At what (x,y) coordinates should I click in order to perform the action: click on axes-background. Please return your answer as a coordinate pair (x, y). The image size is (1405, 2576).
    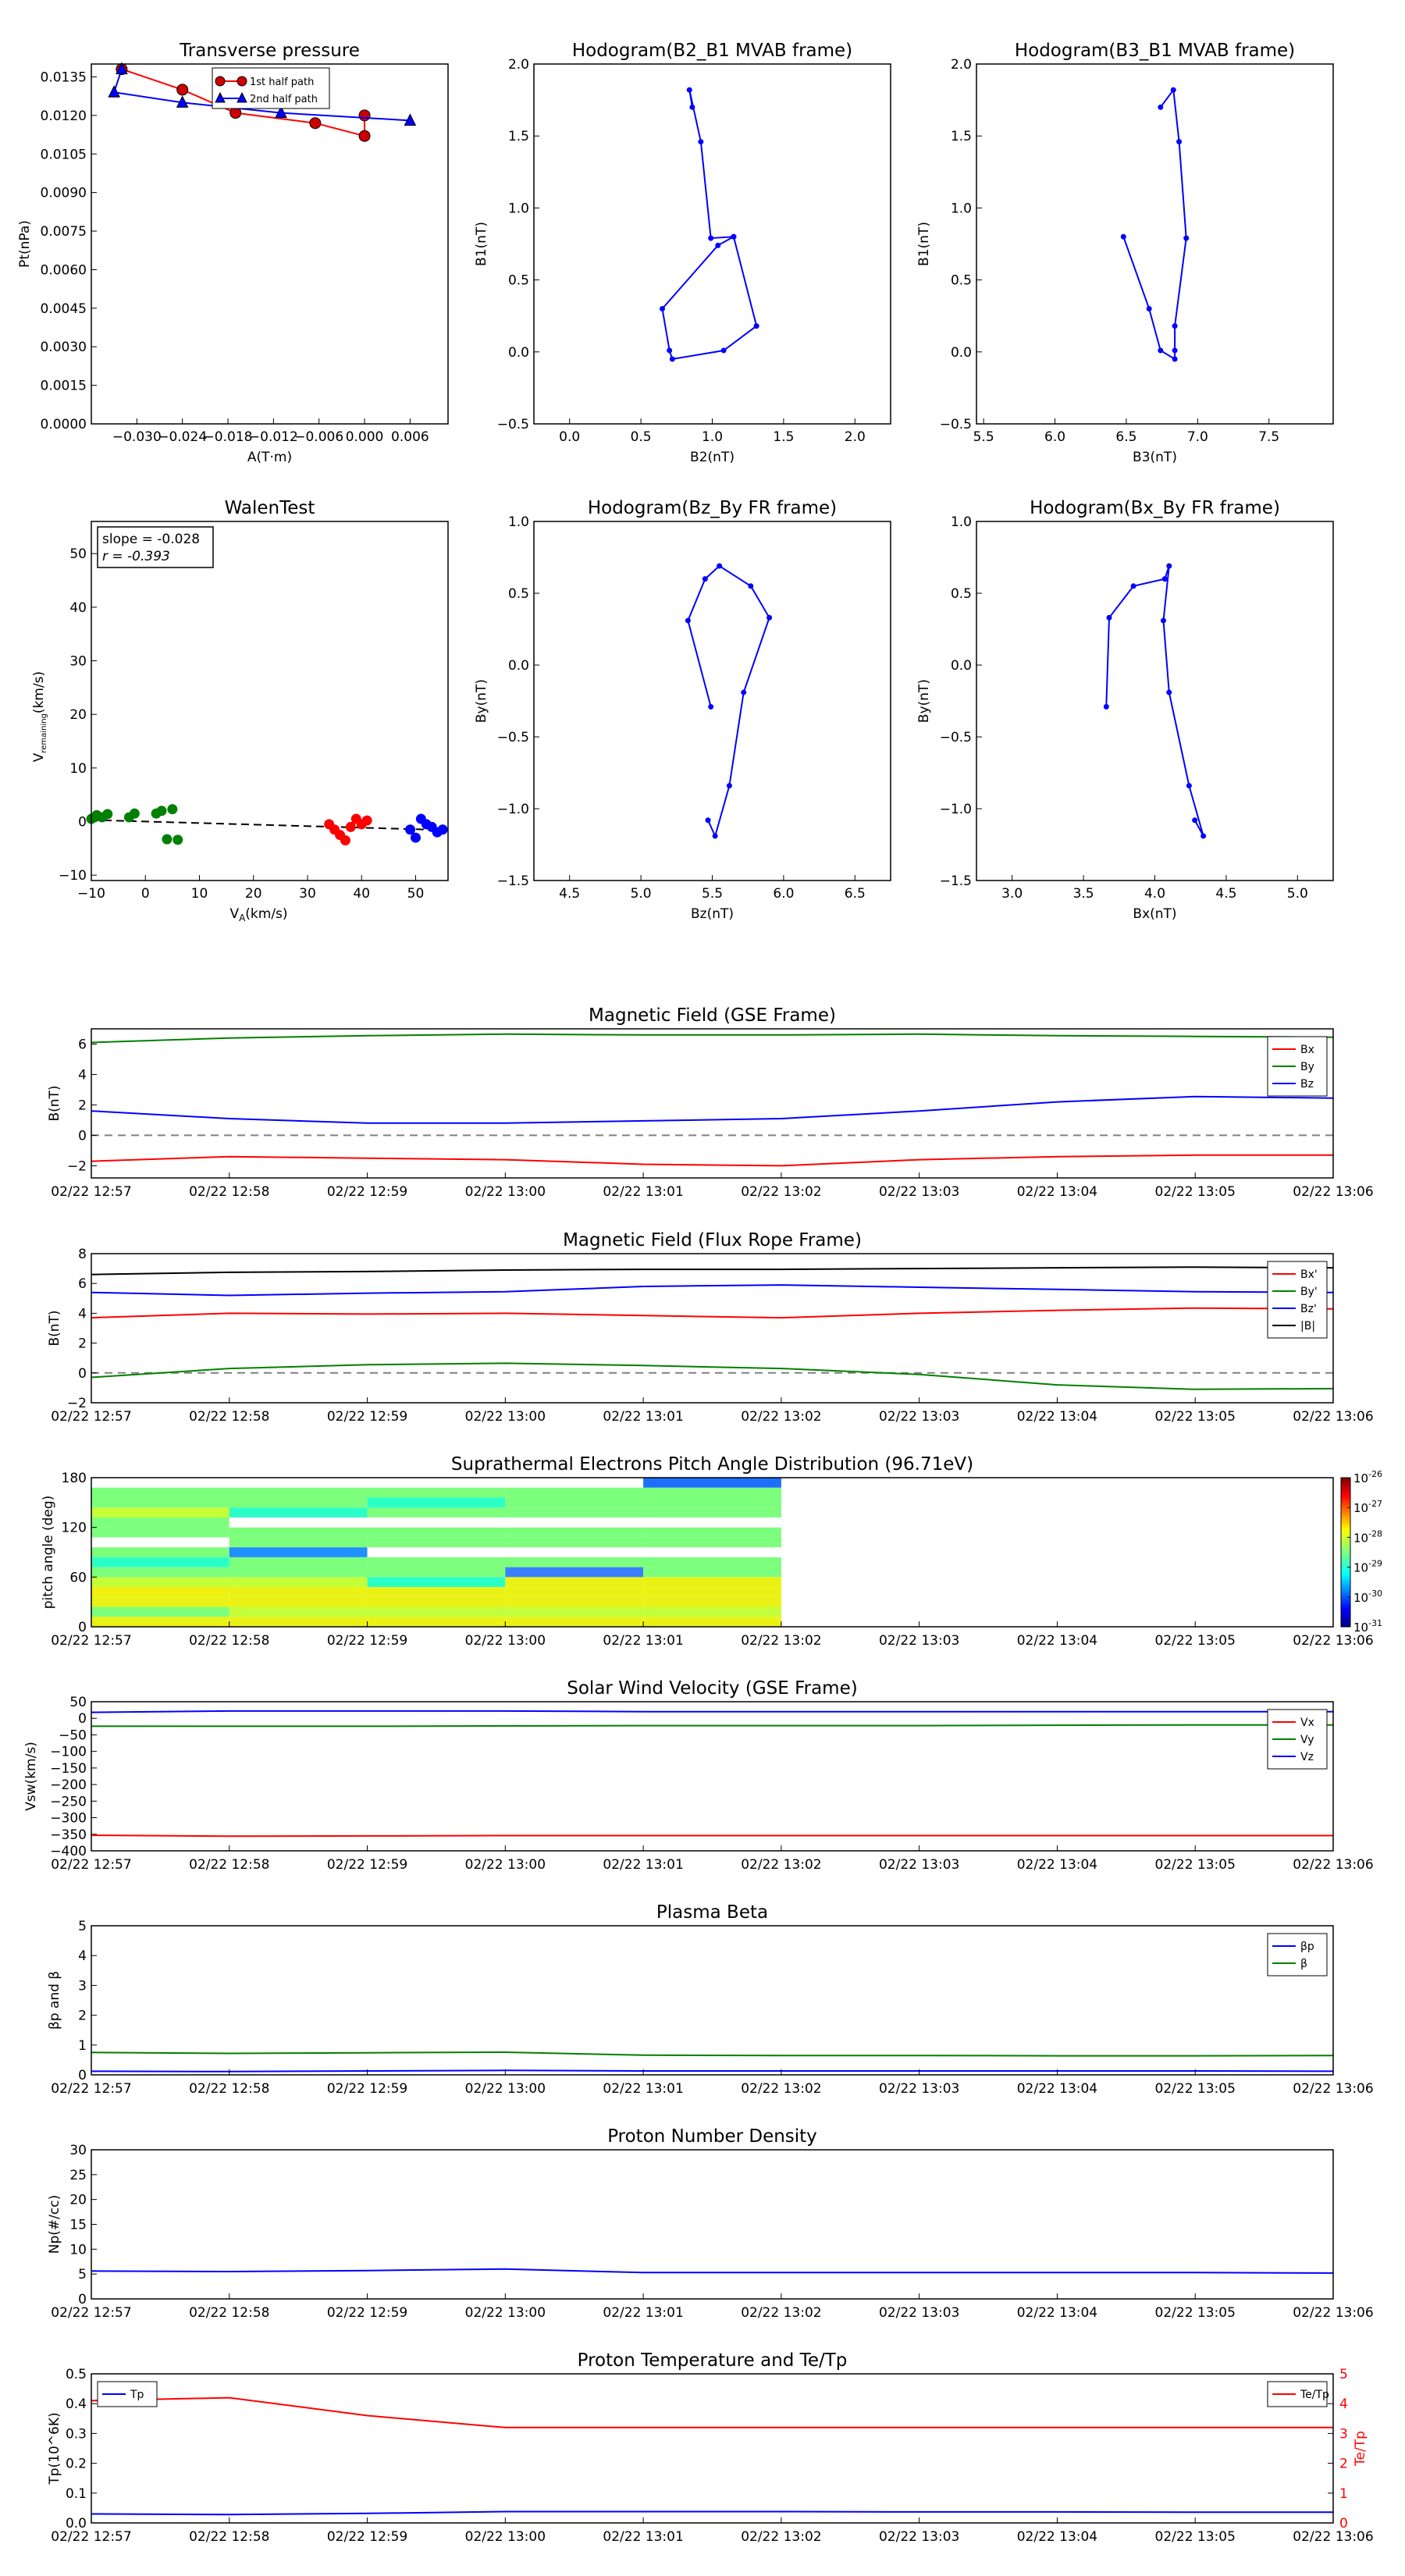
    Looking at the image, I should click on (270, 701).